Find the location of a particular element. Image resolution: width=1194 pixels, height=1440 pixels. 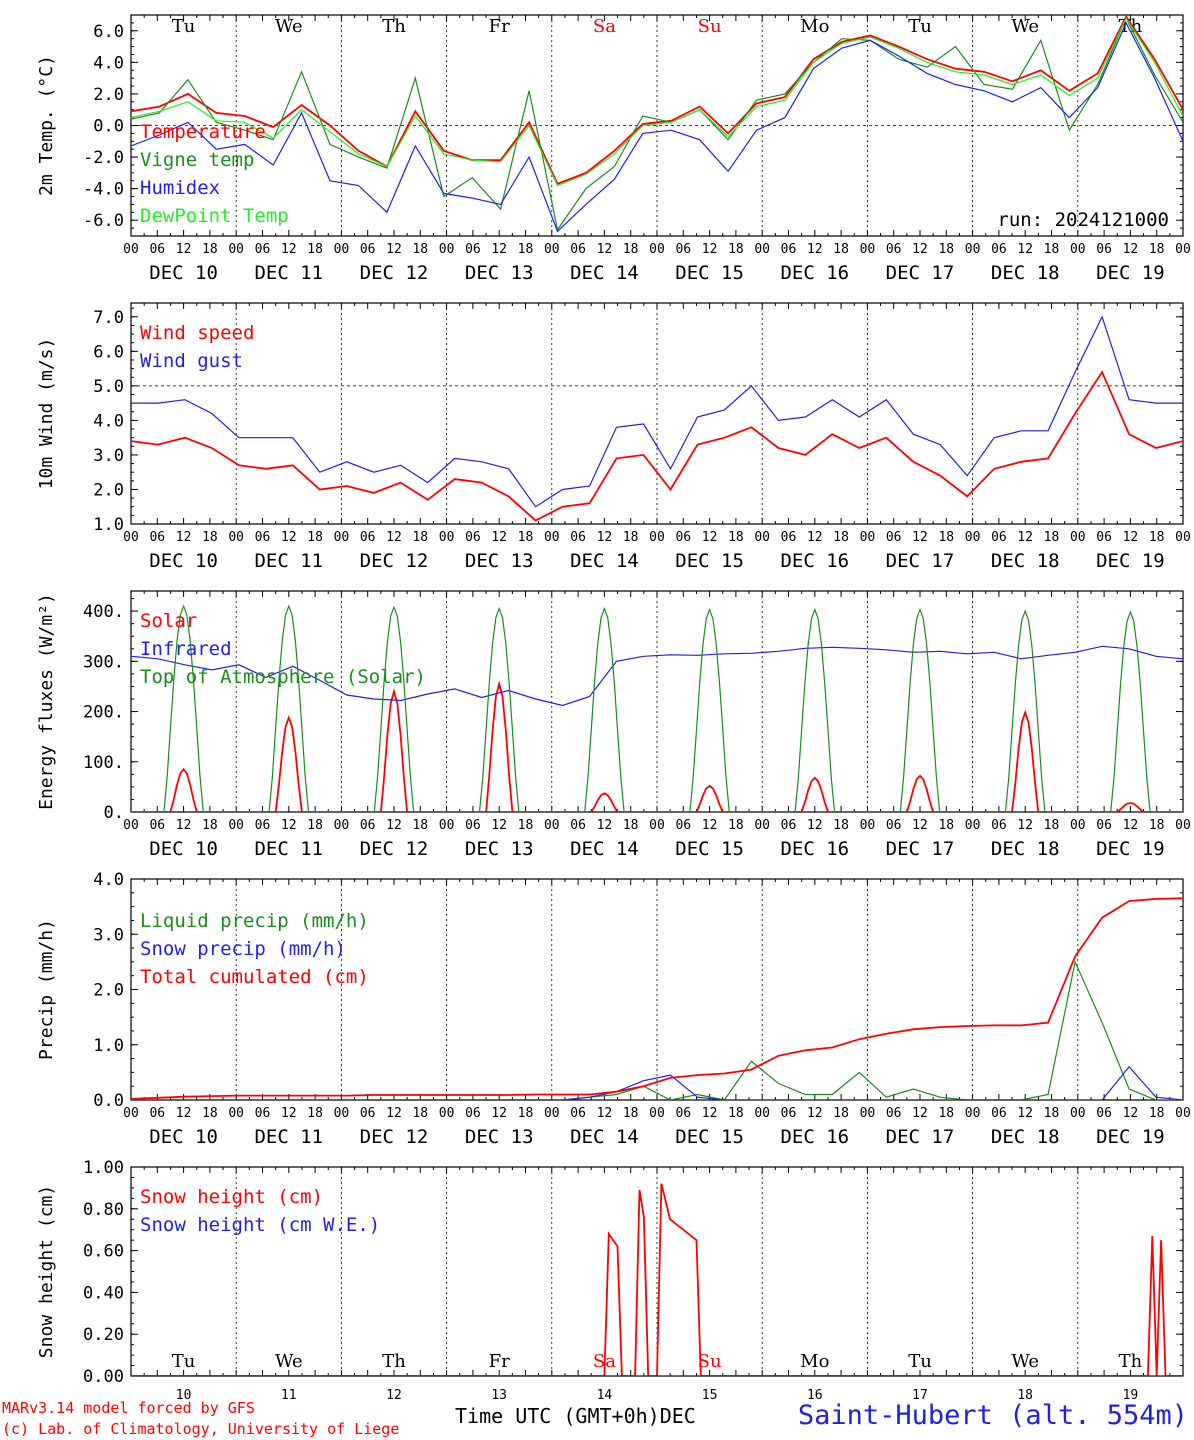

y-tick-label: 400. is located at coordinates (103, 612).